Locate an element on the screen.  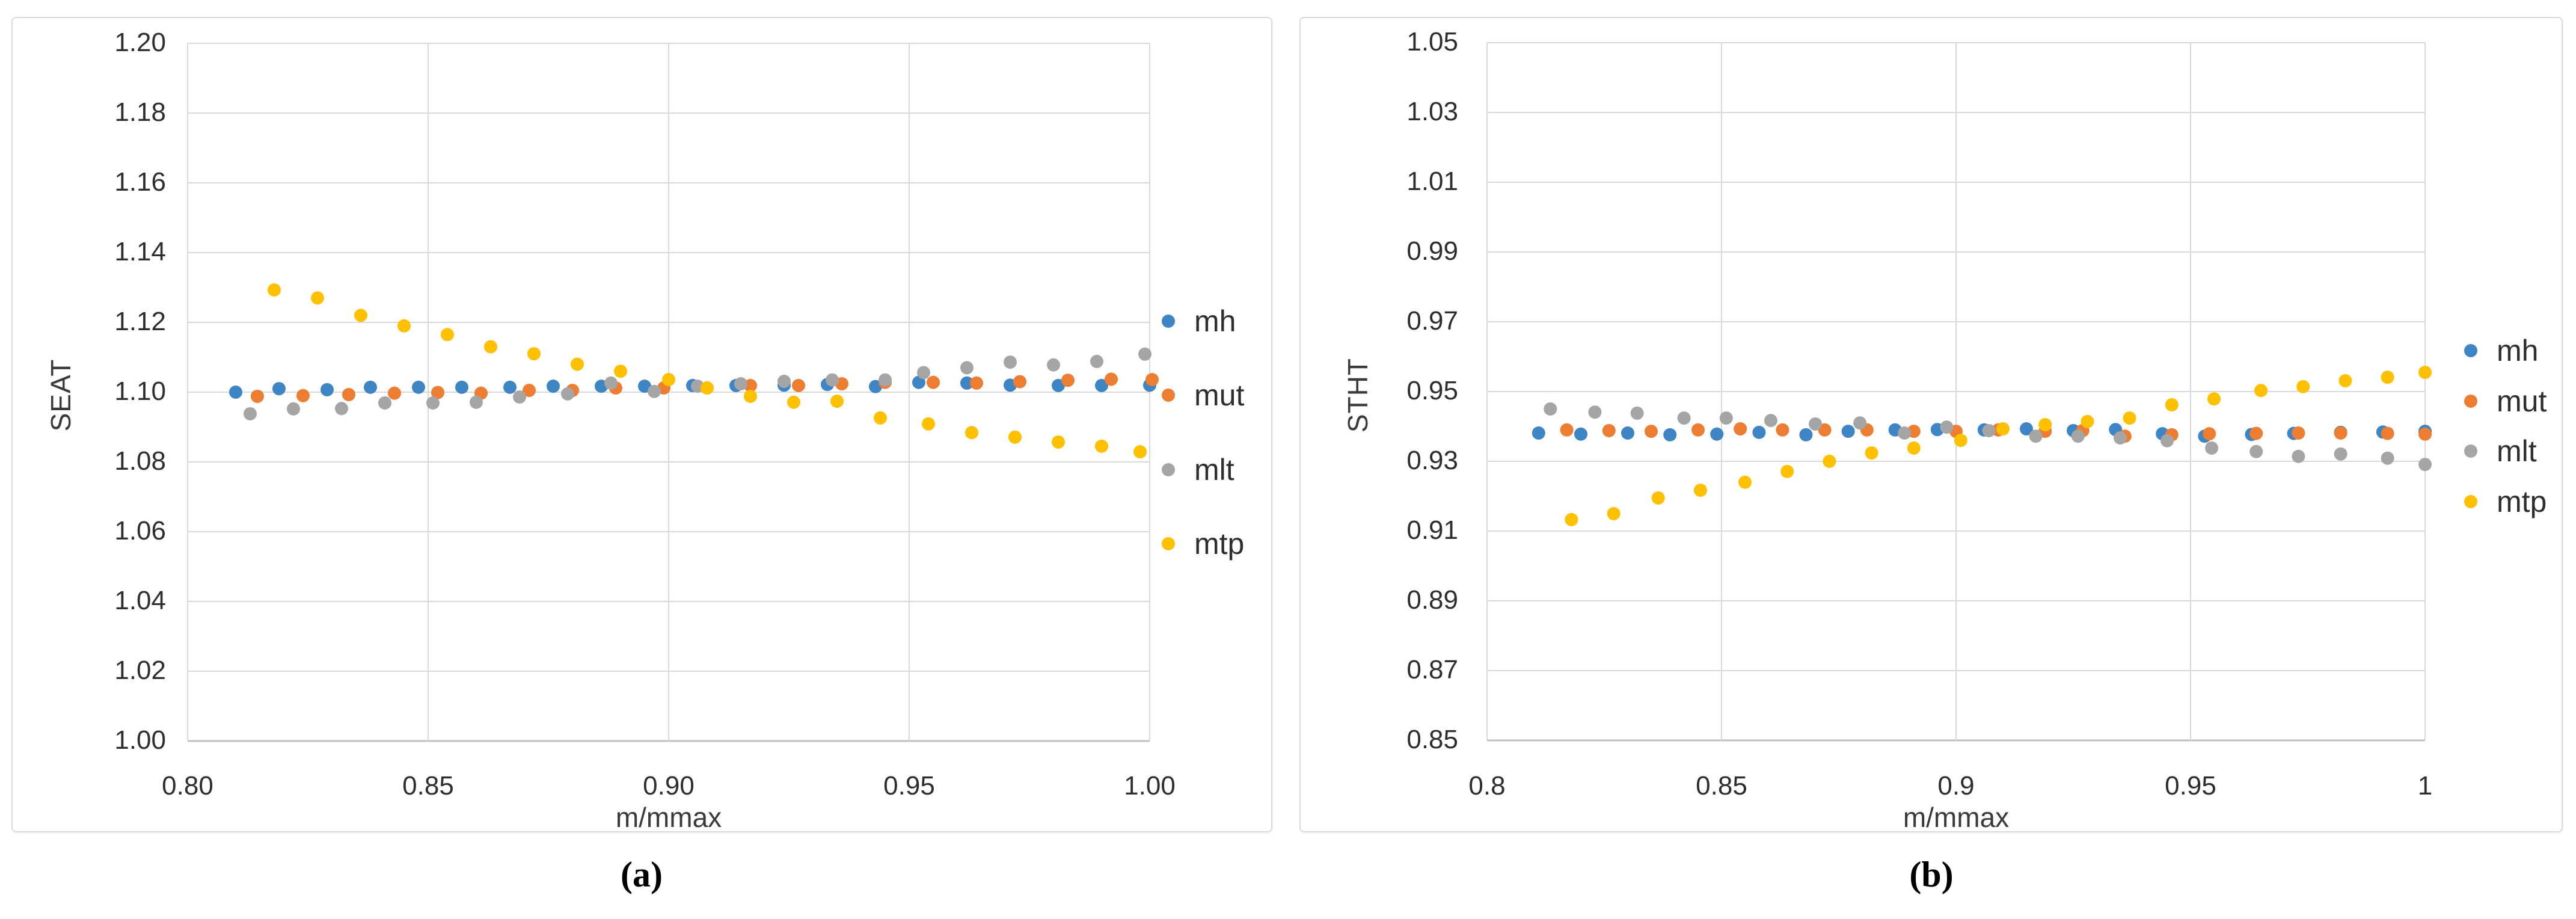
x-tick-label: 0.9 is located at coordinates (1956, 786).